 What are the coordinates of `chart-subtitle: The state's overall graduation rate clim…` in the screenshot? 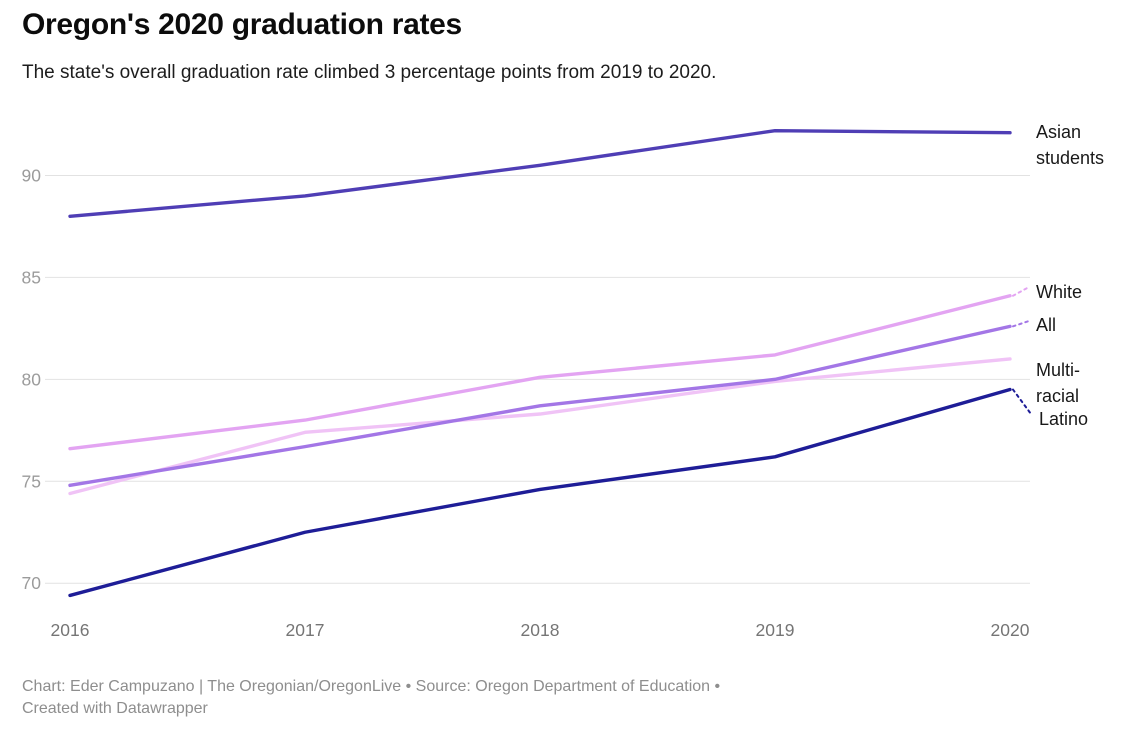 It's located at (369, 72).